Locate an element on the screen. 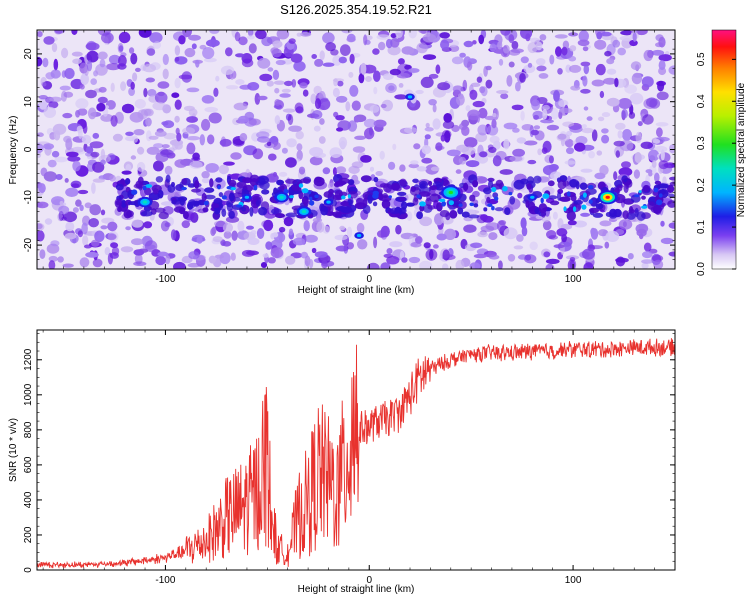 The image size is (750, 600). peak-blob is located at coordinates (145, 202).